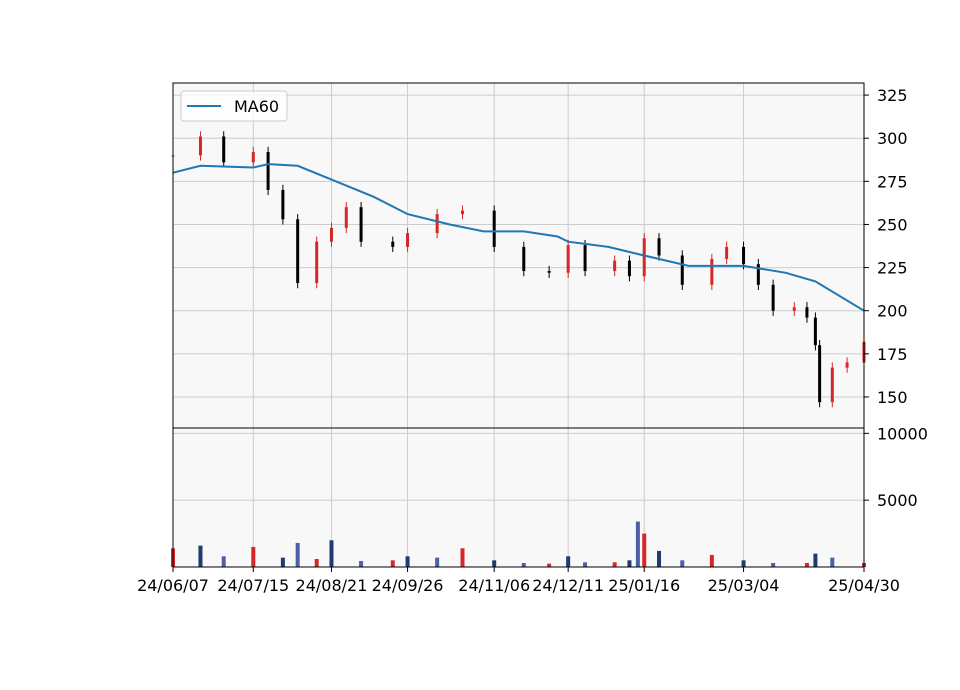  What do you see at coordinates (644, 585) in the screenshot?
I see `x-tick-label: 25/01/16` at bounding box center [644, 585].